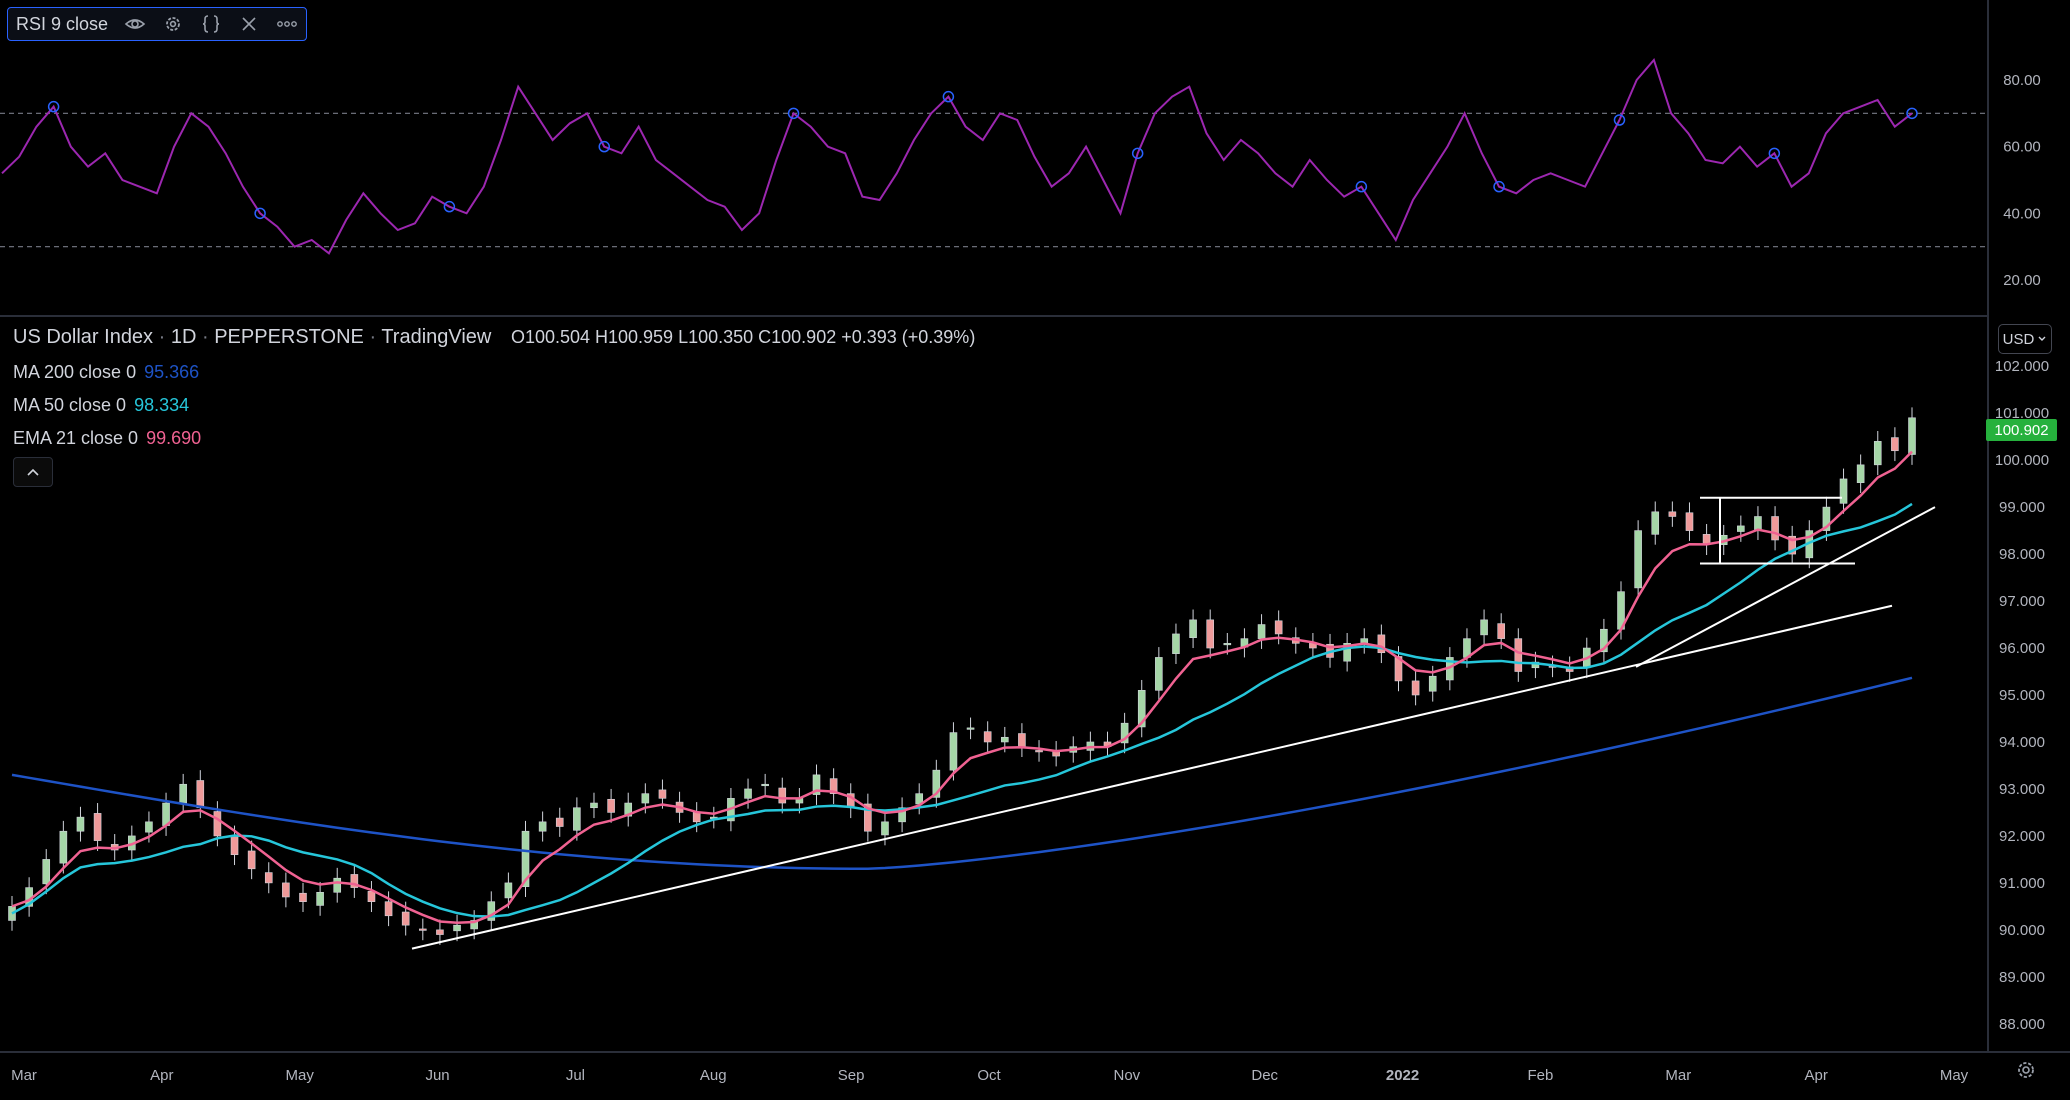 This screenshot has width=2070, height=1100. I want to click on ma200-label: MA 200 close 0, so click(75, 372).